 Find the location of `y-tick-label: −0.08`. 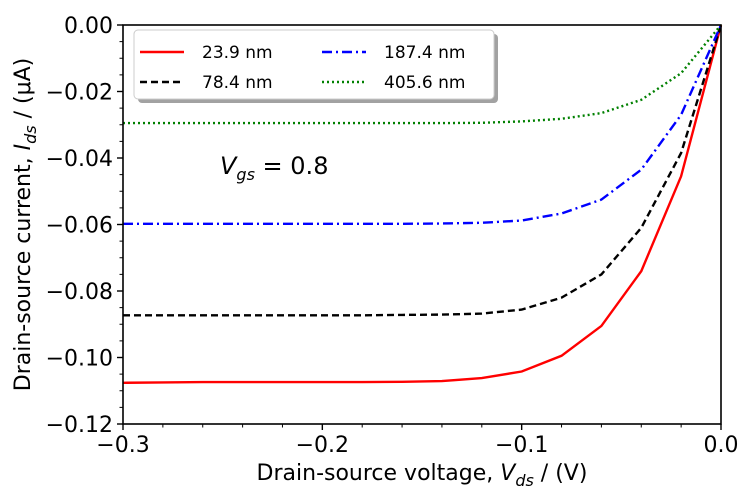

y-tick-label: −0.08 is located at coordinates (79, 292).